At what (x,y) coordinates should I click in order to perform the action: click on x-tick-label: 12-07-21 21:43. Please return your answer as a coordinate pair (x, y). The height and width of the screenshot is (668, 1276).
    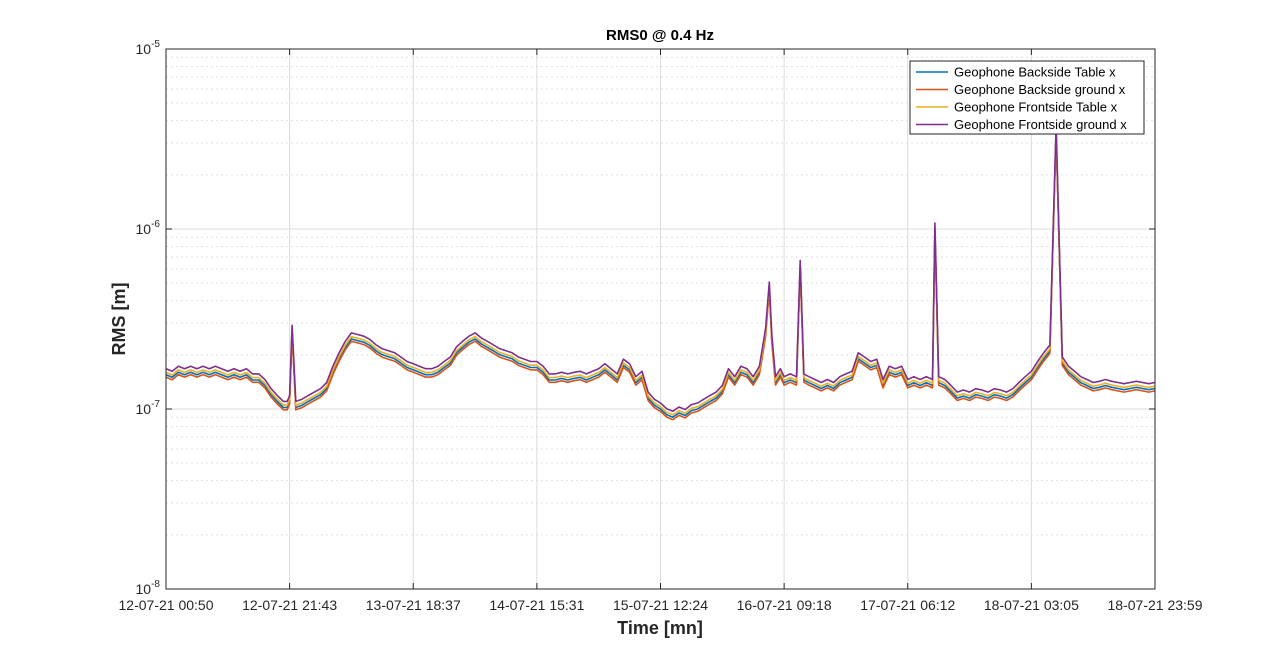
    Looking at the image, I should click on (289, 605).